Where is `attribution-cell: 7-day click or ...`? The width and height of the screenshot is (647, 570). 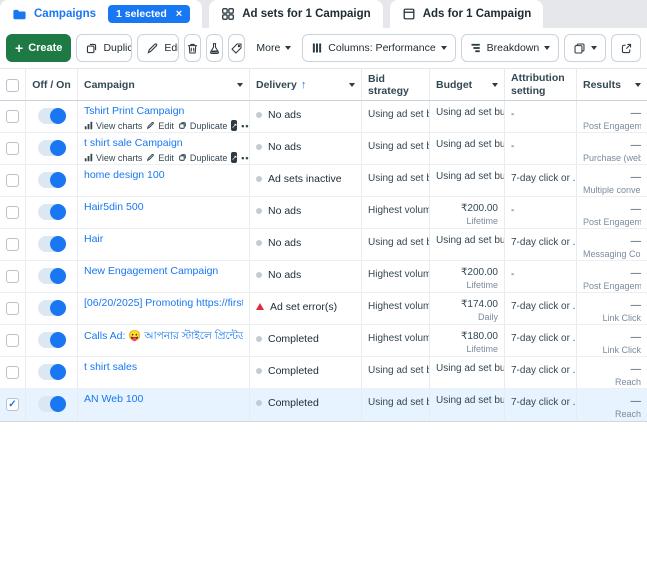 attribution-cell: 7-day click or ... is located at coordinates (541, 372).